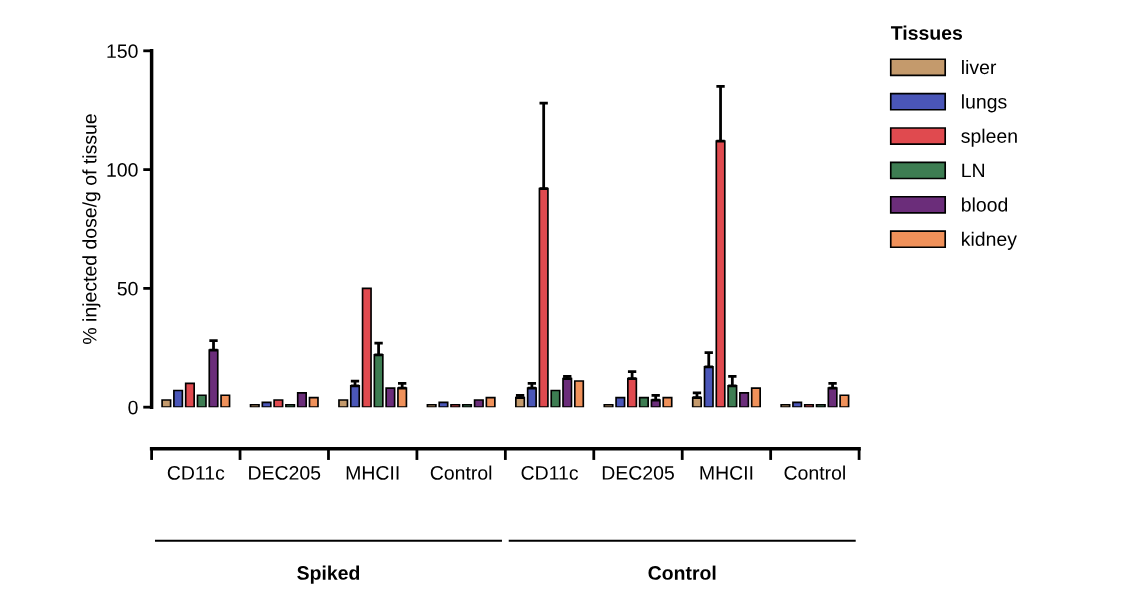 The width and height of the screenshot is (1123, 605). I want to click on legend-label: blood, so click(985, 204).